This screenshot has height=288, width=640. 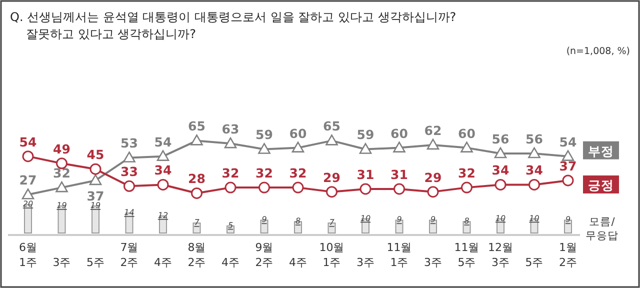 What do you see at coordinates (111, 34) in the screenshot?
I see `chart-subtitle: 잘못하고 있다고 생각하십니까?` at bounding box center [111, 34].